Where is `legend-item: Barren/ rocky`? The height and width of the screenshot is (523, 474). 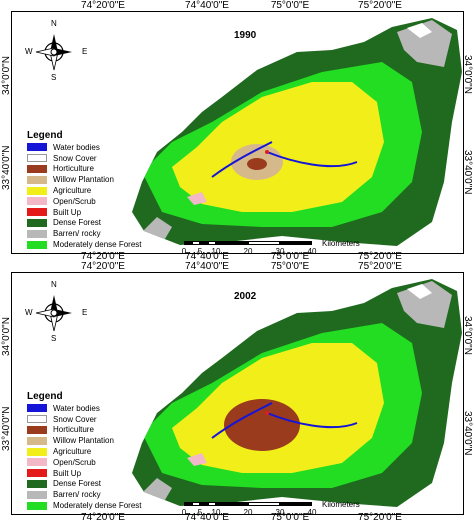
legend-item: Barren/ rocky is located at coordinates (111, 494).